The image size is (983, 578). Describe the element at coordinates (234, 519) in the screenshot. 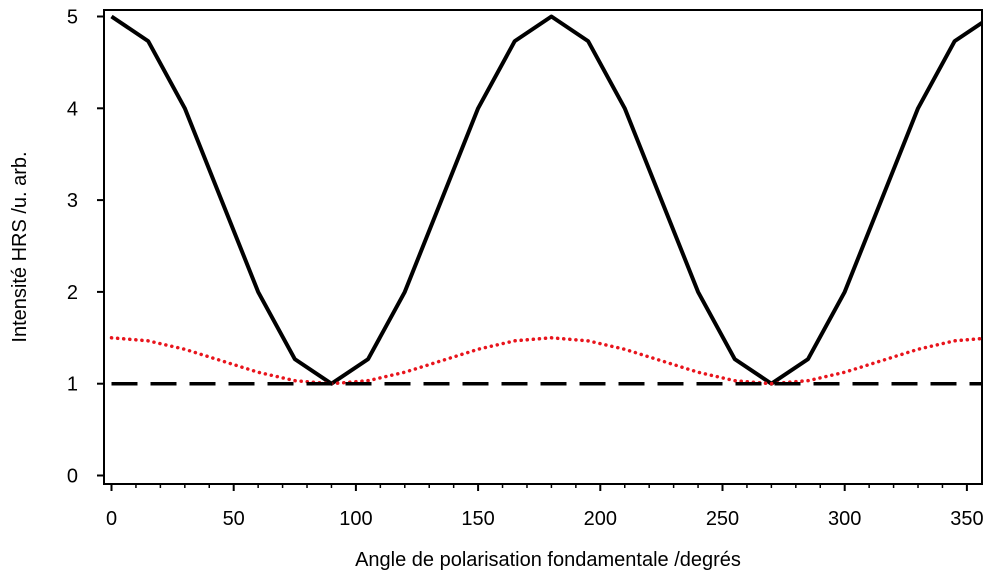

I see `x-tick-label: 50` at that location.